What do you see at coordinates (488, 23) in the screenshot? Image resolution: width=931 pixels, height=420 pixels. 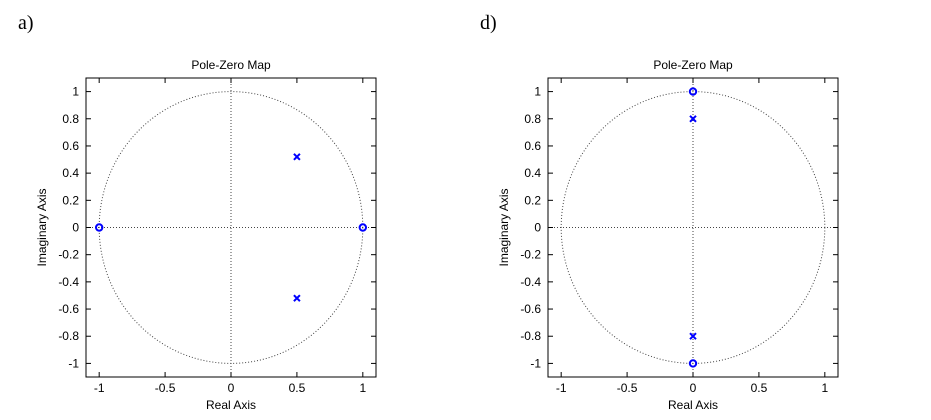 I see `panel-label-d: d)` at bounding box center [488, 23].